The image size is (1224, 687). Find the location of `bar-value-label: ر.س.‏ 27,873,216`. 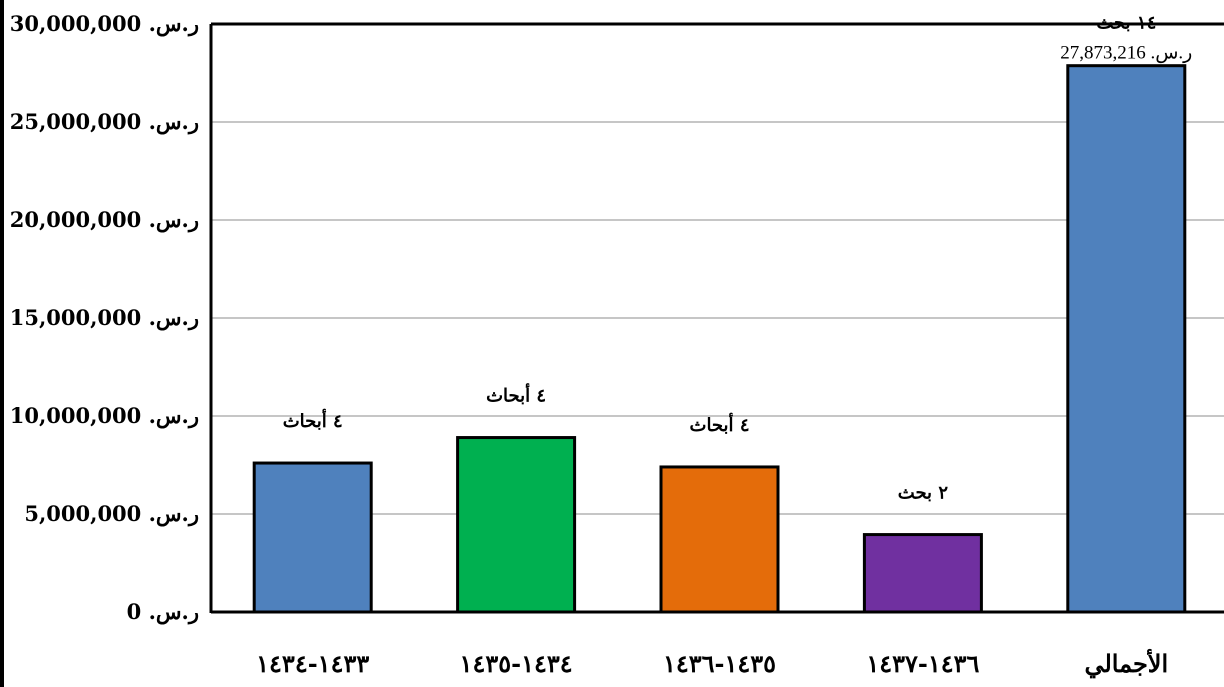

bar-value-label: ر.س.‏ 27,873,216 is located at coordinates (1126, 53).